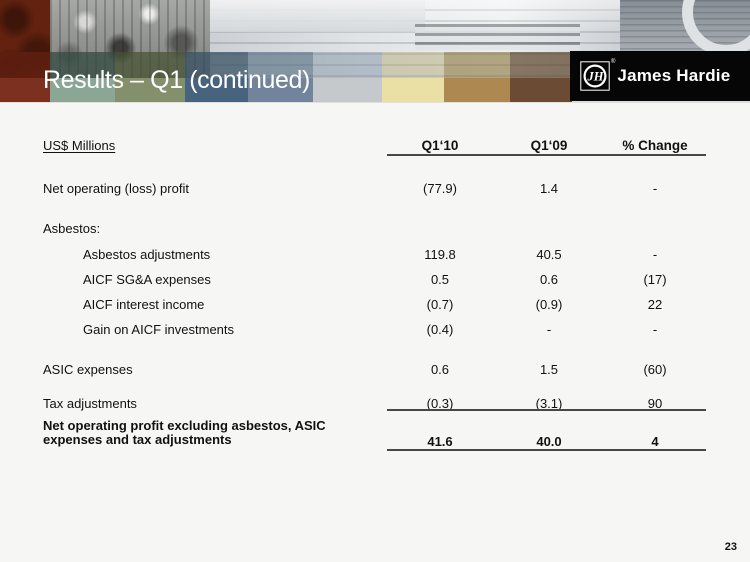 This screenshot has width=750, height=562. I want to click on row-label: AICF interest income, so click(144, 304).